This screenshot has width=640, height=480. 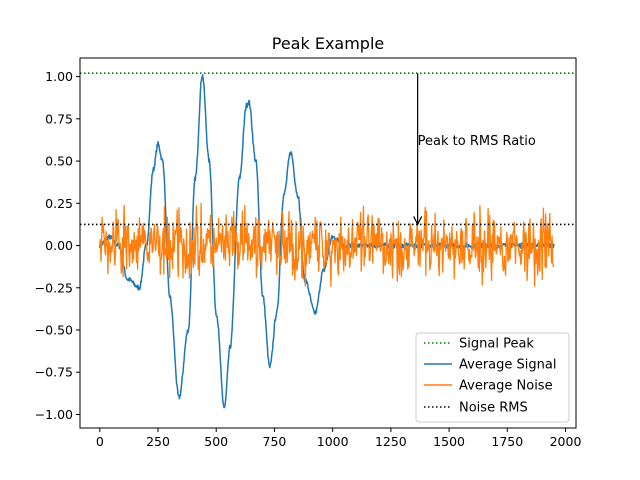 I want to click on annotation-arrowhead, so click(x=418, y=221).